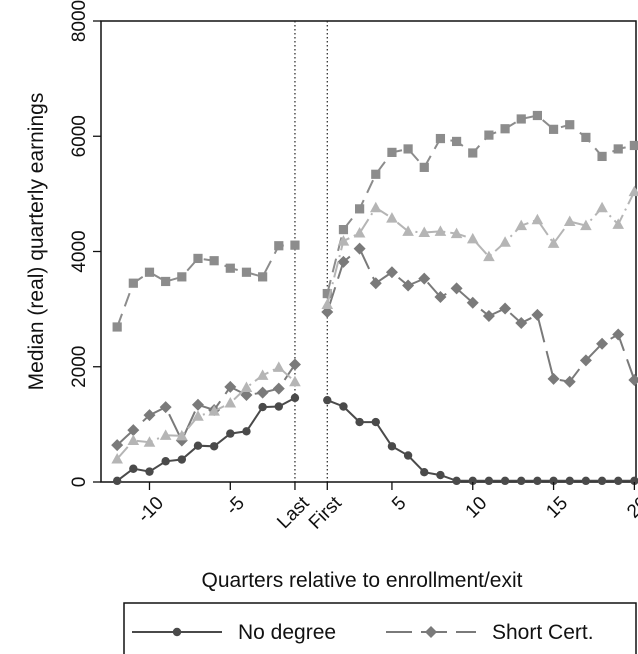 This screenshot has width=638, height=654. Describe the element at coordinates (79, 367) in the screenshot. I see `y-tick-label-1: 2000` at that location.